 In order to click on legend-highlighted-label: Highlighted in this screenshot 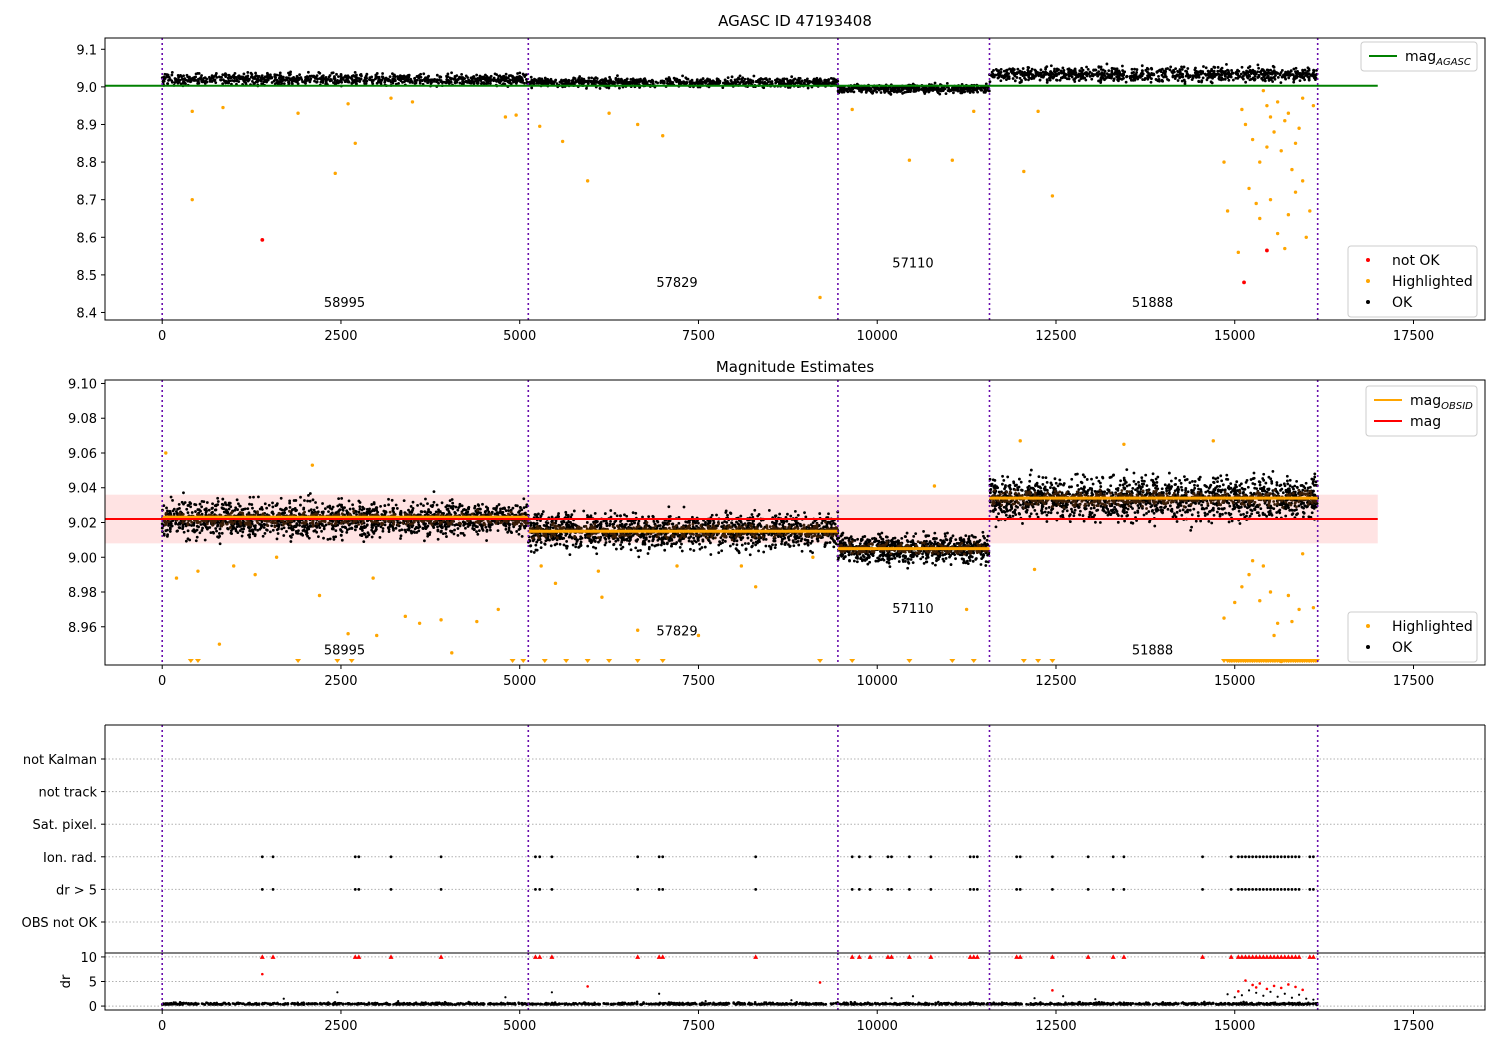, I will do `click(1432, 282)`.